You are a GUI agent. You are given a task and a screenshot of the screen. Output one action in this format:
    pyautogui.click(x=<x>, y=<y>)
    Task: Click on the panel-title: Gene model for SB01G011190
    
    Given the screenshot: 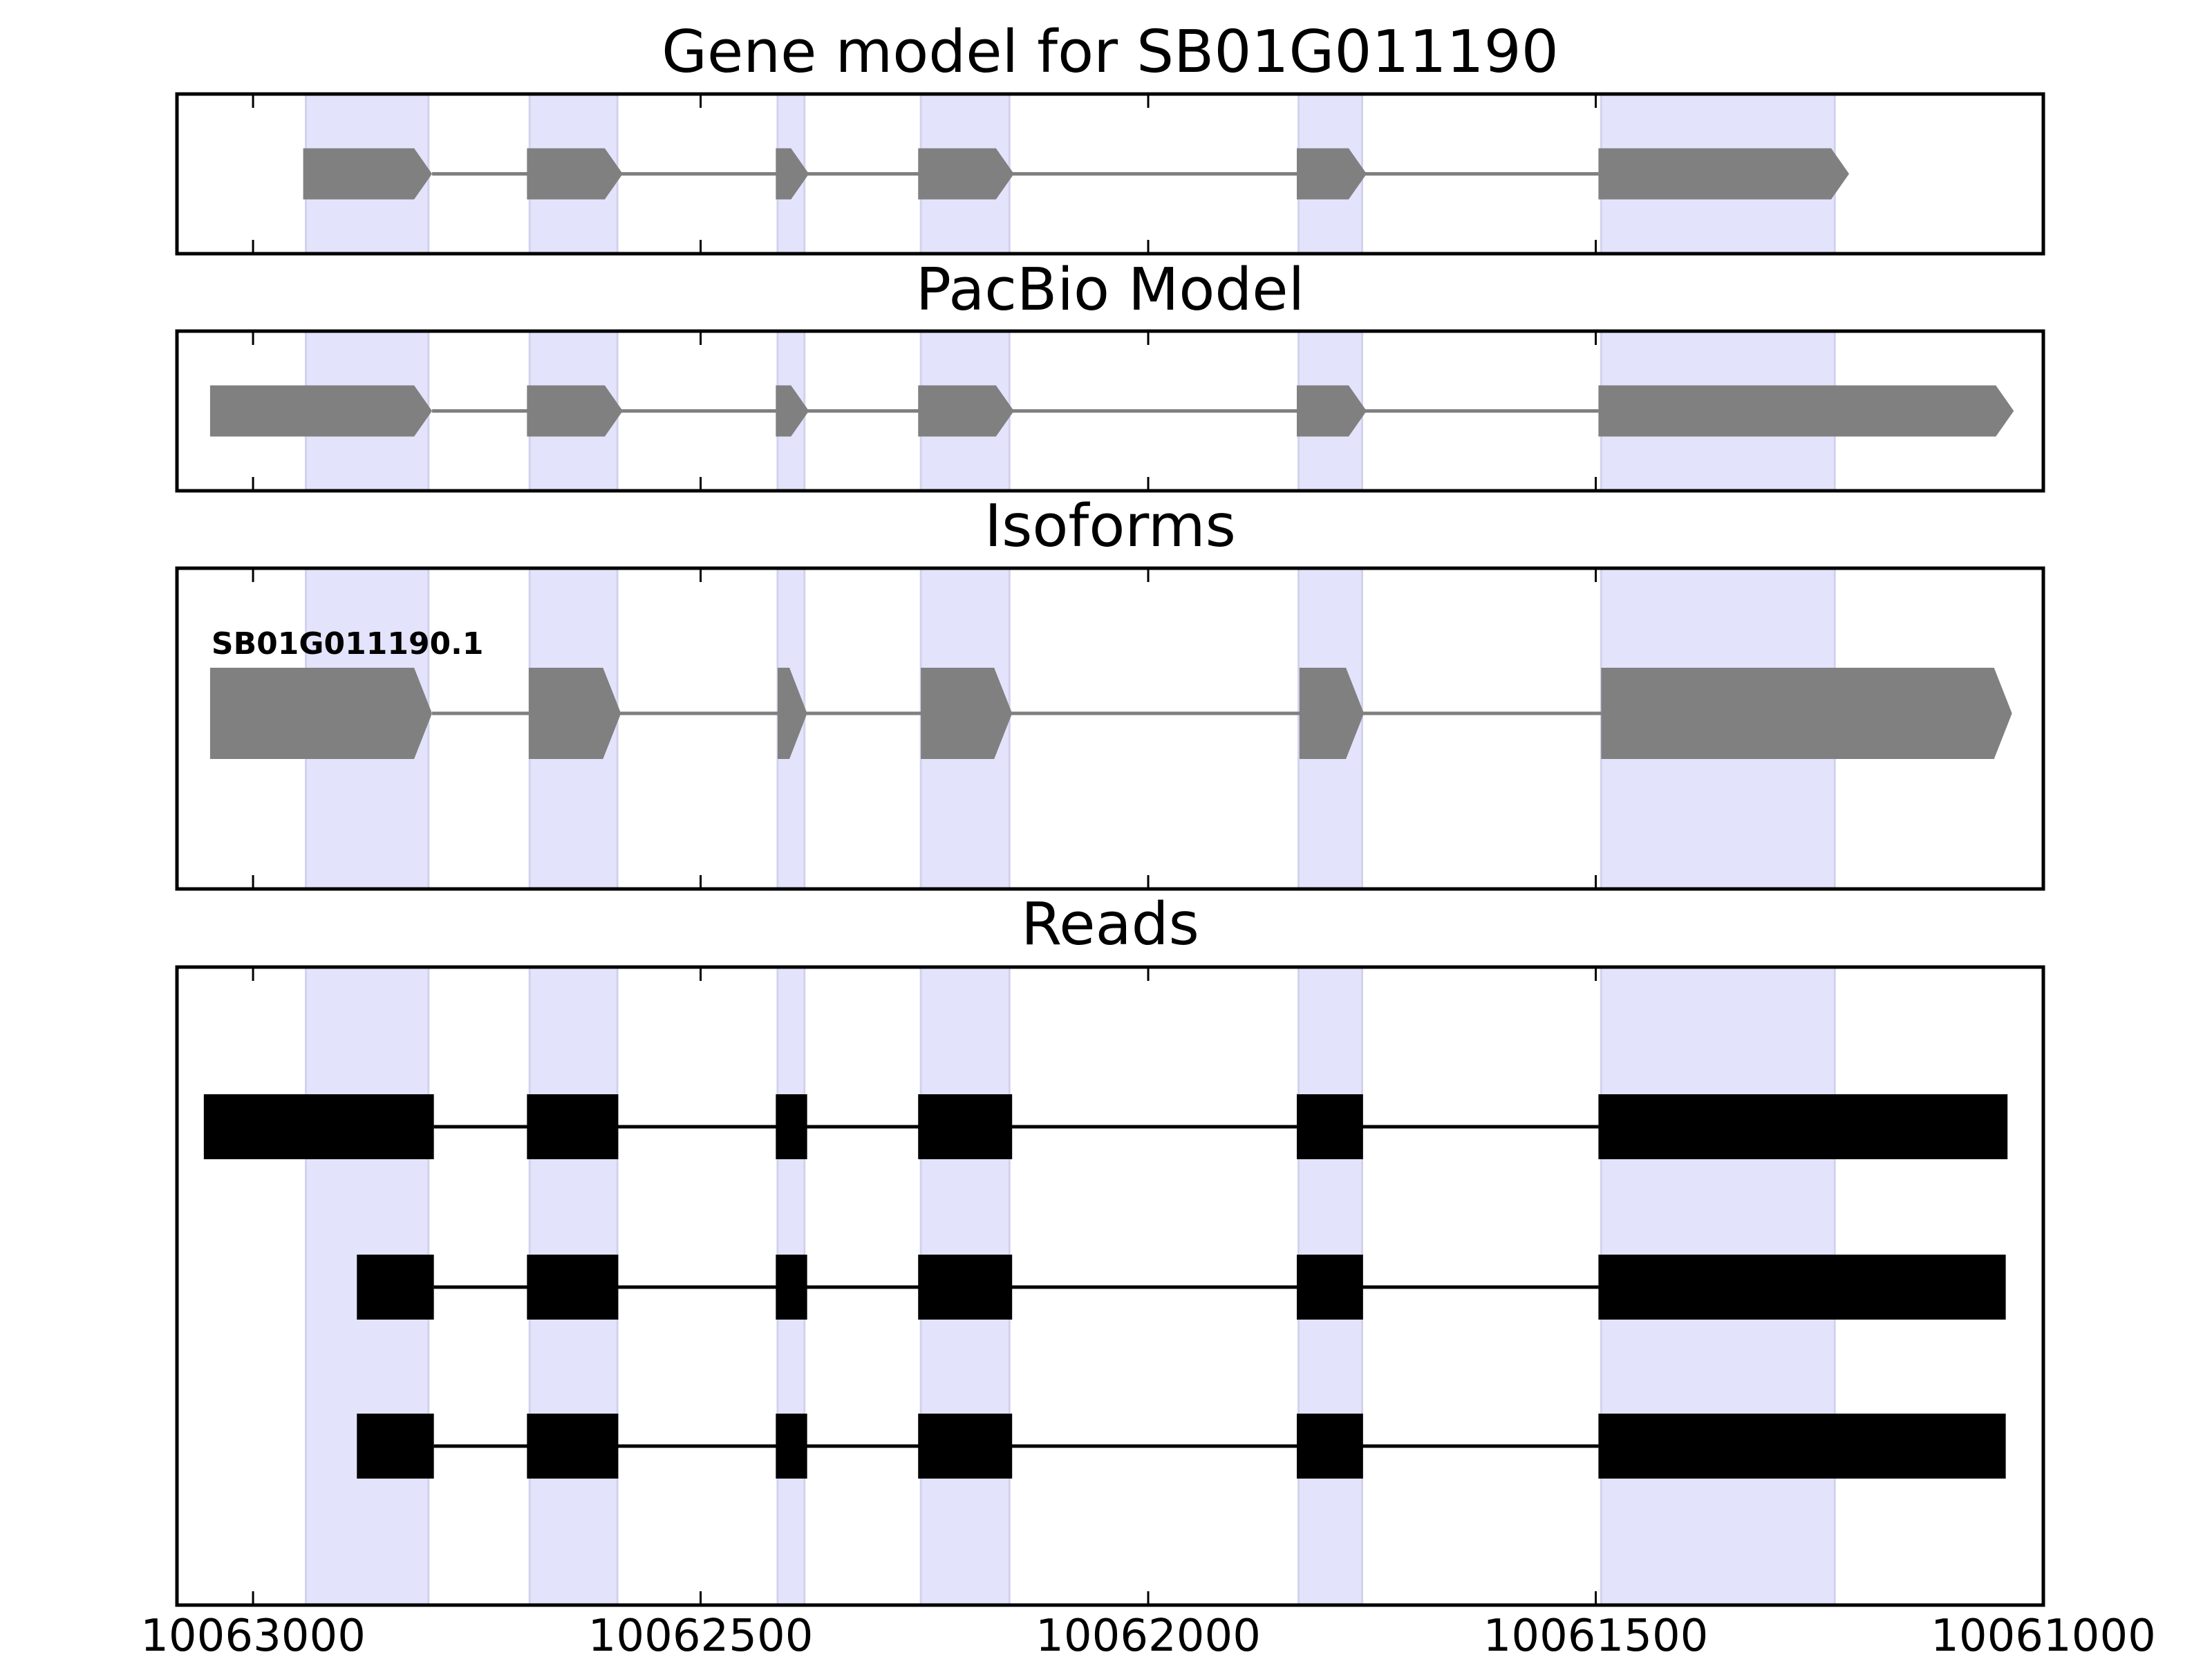 What is the action you would take?
    pyautogui.click(x=1110, y=52)
    